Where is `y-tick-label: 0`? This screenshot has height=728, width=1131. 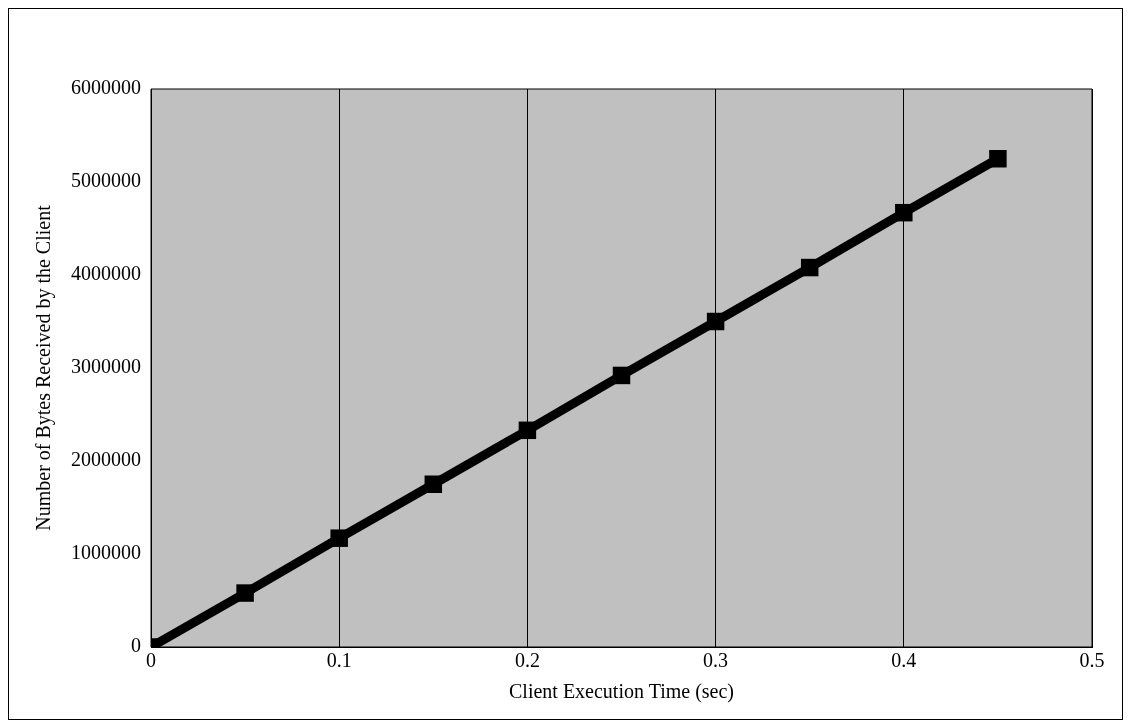 y-tick-label: 0 is located at coordinates (136, 645).